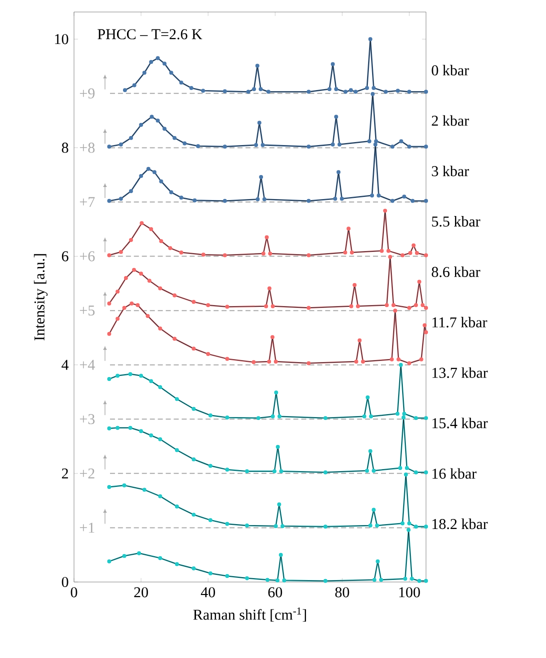 The image size is (546, 658). I want to click on ref-line-label: +1, so click(87, 527).